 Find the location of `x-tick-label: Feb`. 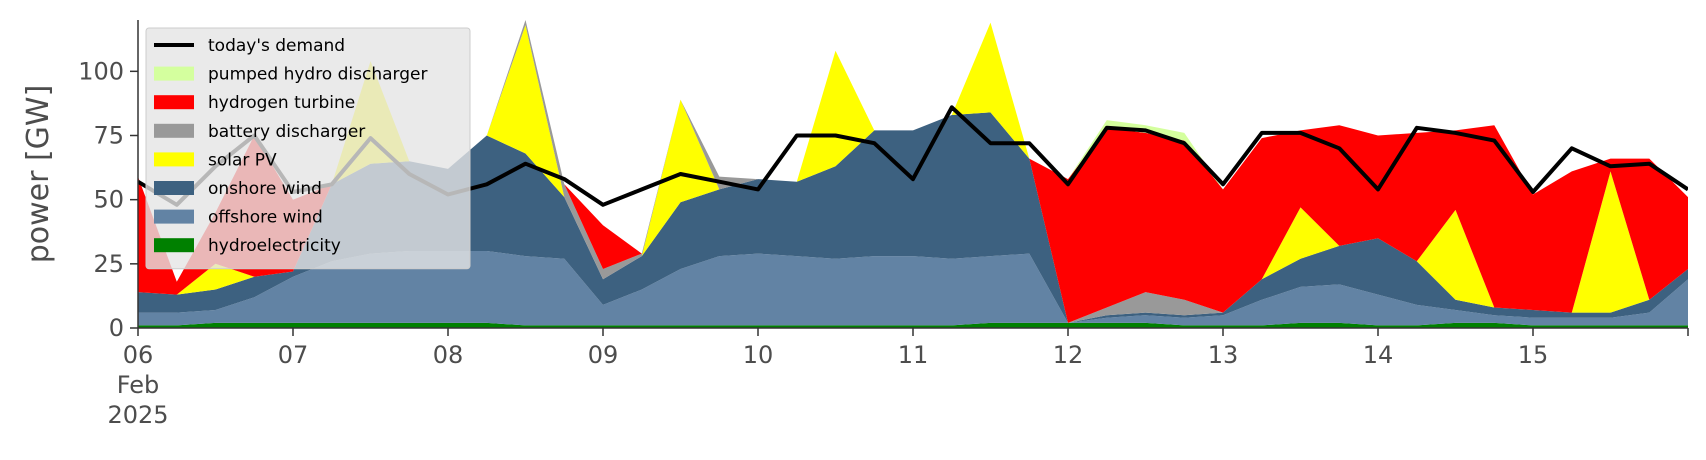

x-tick-label: Feb is located at coordinates (138, 385).